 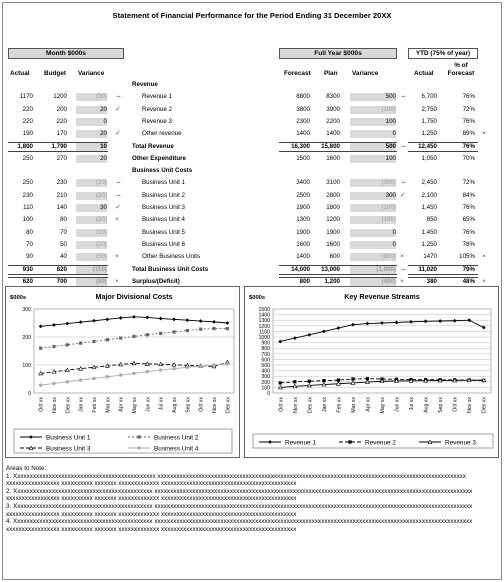 What do you see at coordinates (429, 134) in the screenshot?
I see `cell-ytd: 1,250` at bounding box center [429, 134].